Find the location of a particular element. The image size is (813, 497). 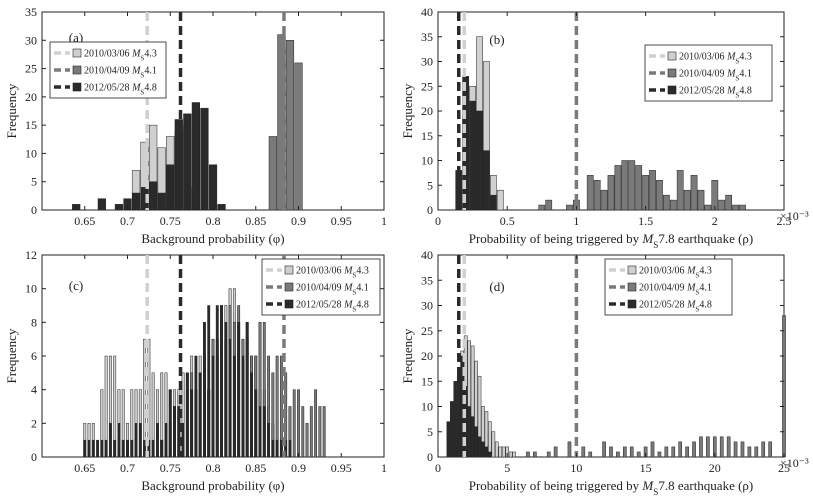

y-tick-label: 10 is located at coordinates (31, 289).